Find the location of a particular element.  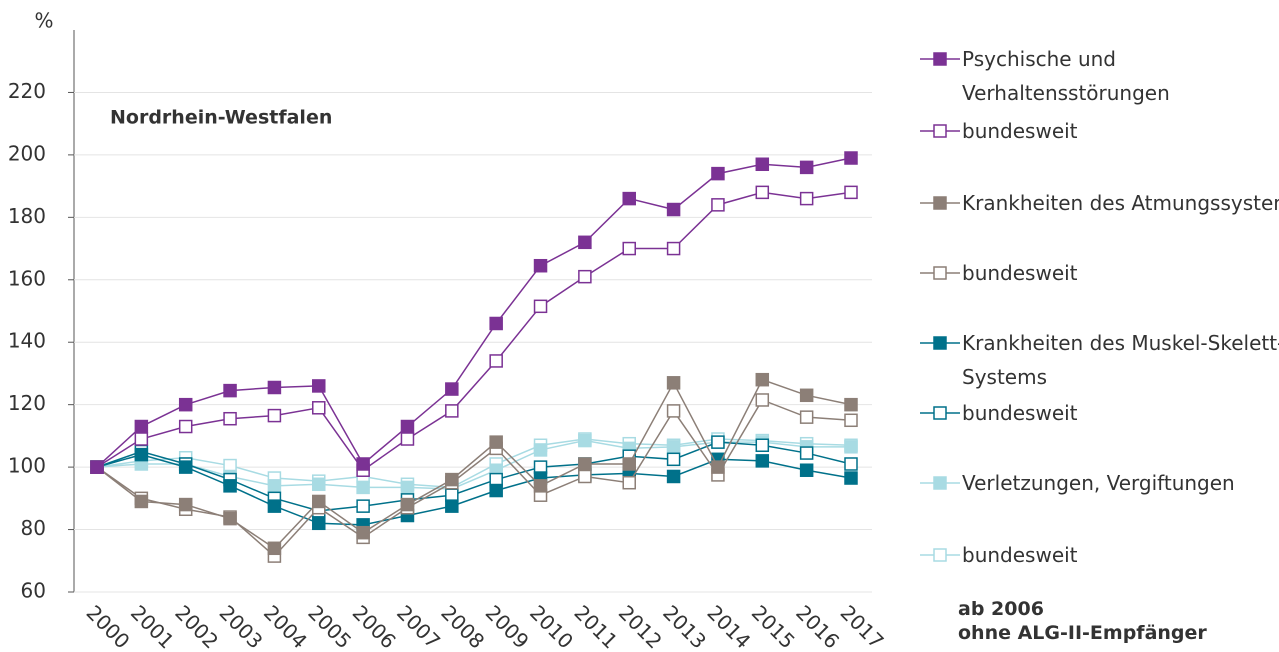

legend-item: Verletzungen, Vergiftungen is located at coordinates (1098, 483).